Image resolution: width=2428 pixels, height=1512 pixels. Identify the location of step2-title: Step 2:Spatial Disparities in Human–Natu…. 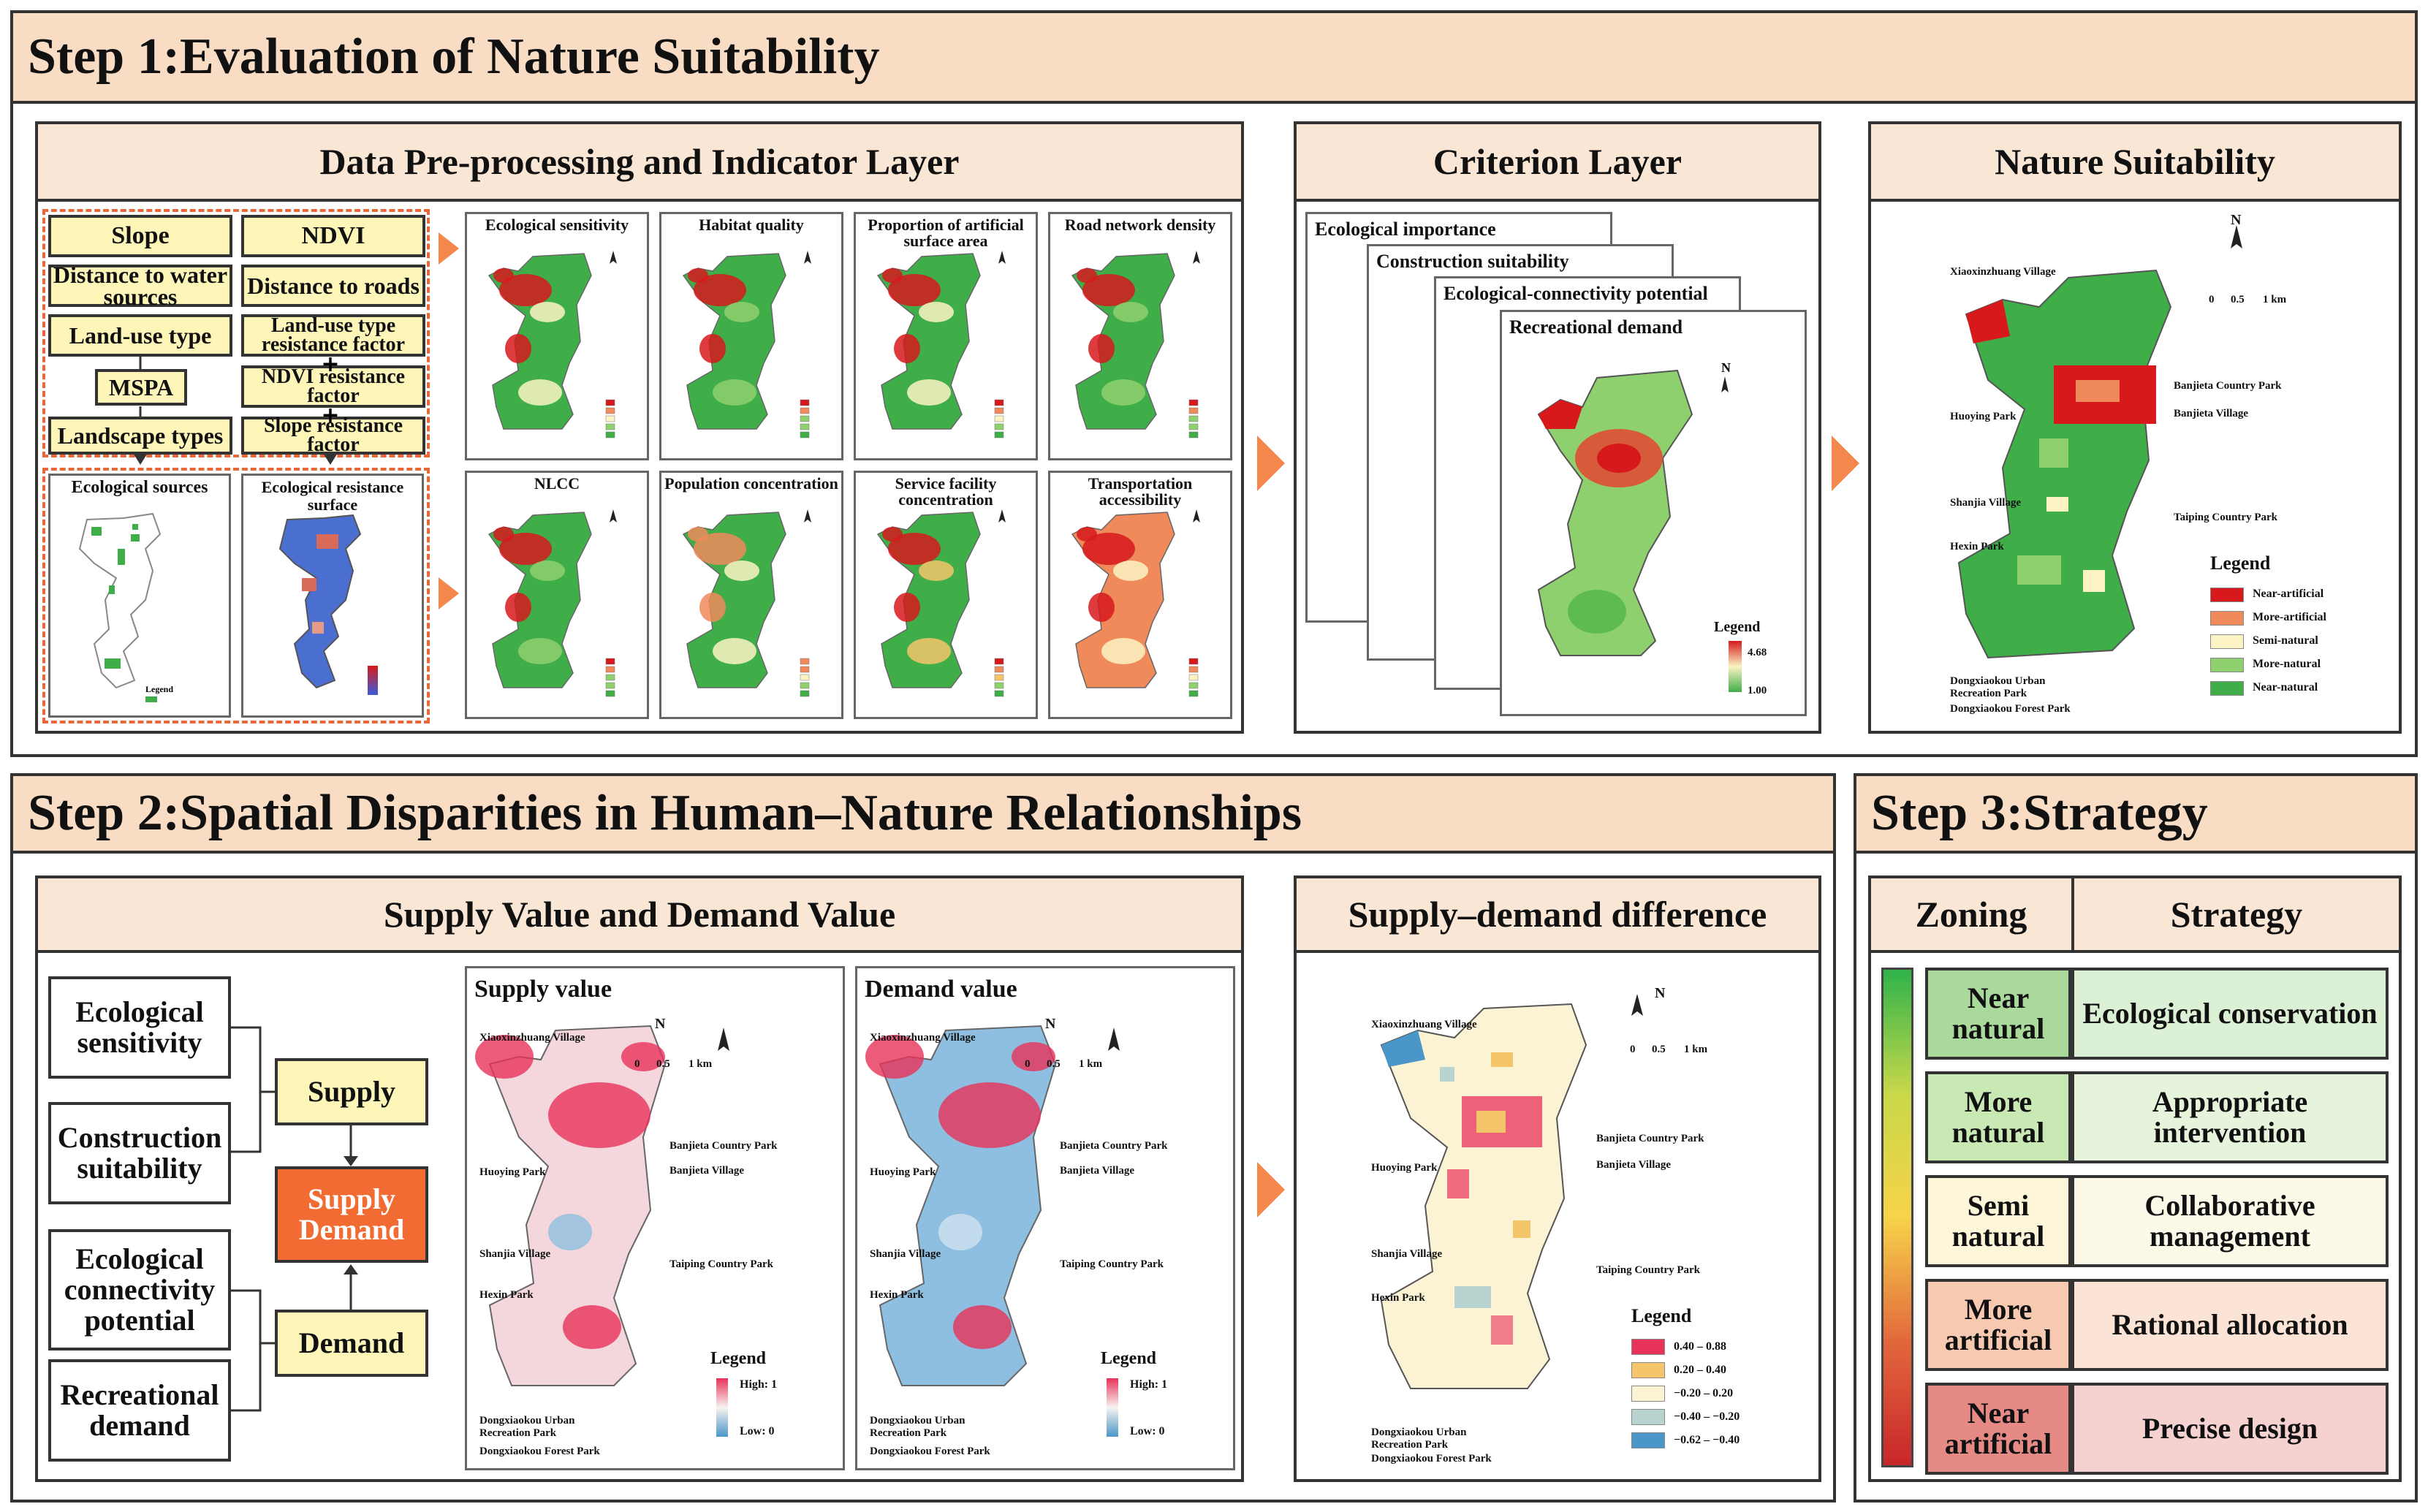
(665, 813).